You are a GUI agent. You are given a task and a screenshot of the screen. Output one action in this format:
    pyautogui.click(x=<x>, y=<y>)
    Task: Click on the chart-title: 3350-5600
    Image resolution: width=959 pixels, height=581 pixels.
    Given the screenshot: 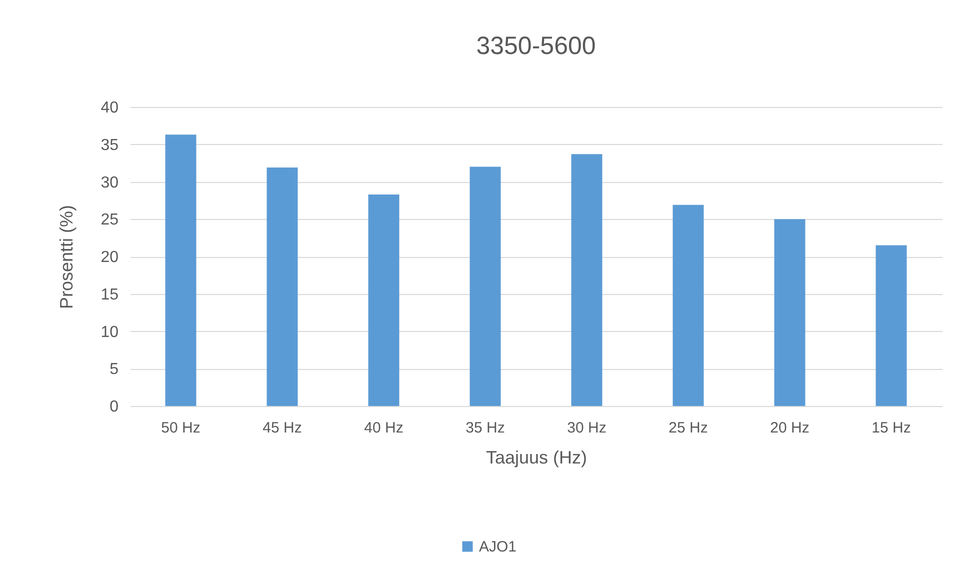 What is the action you would take?
    pyautogui.click(x=536, y=46)
    